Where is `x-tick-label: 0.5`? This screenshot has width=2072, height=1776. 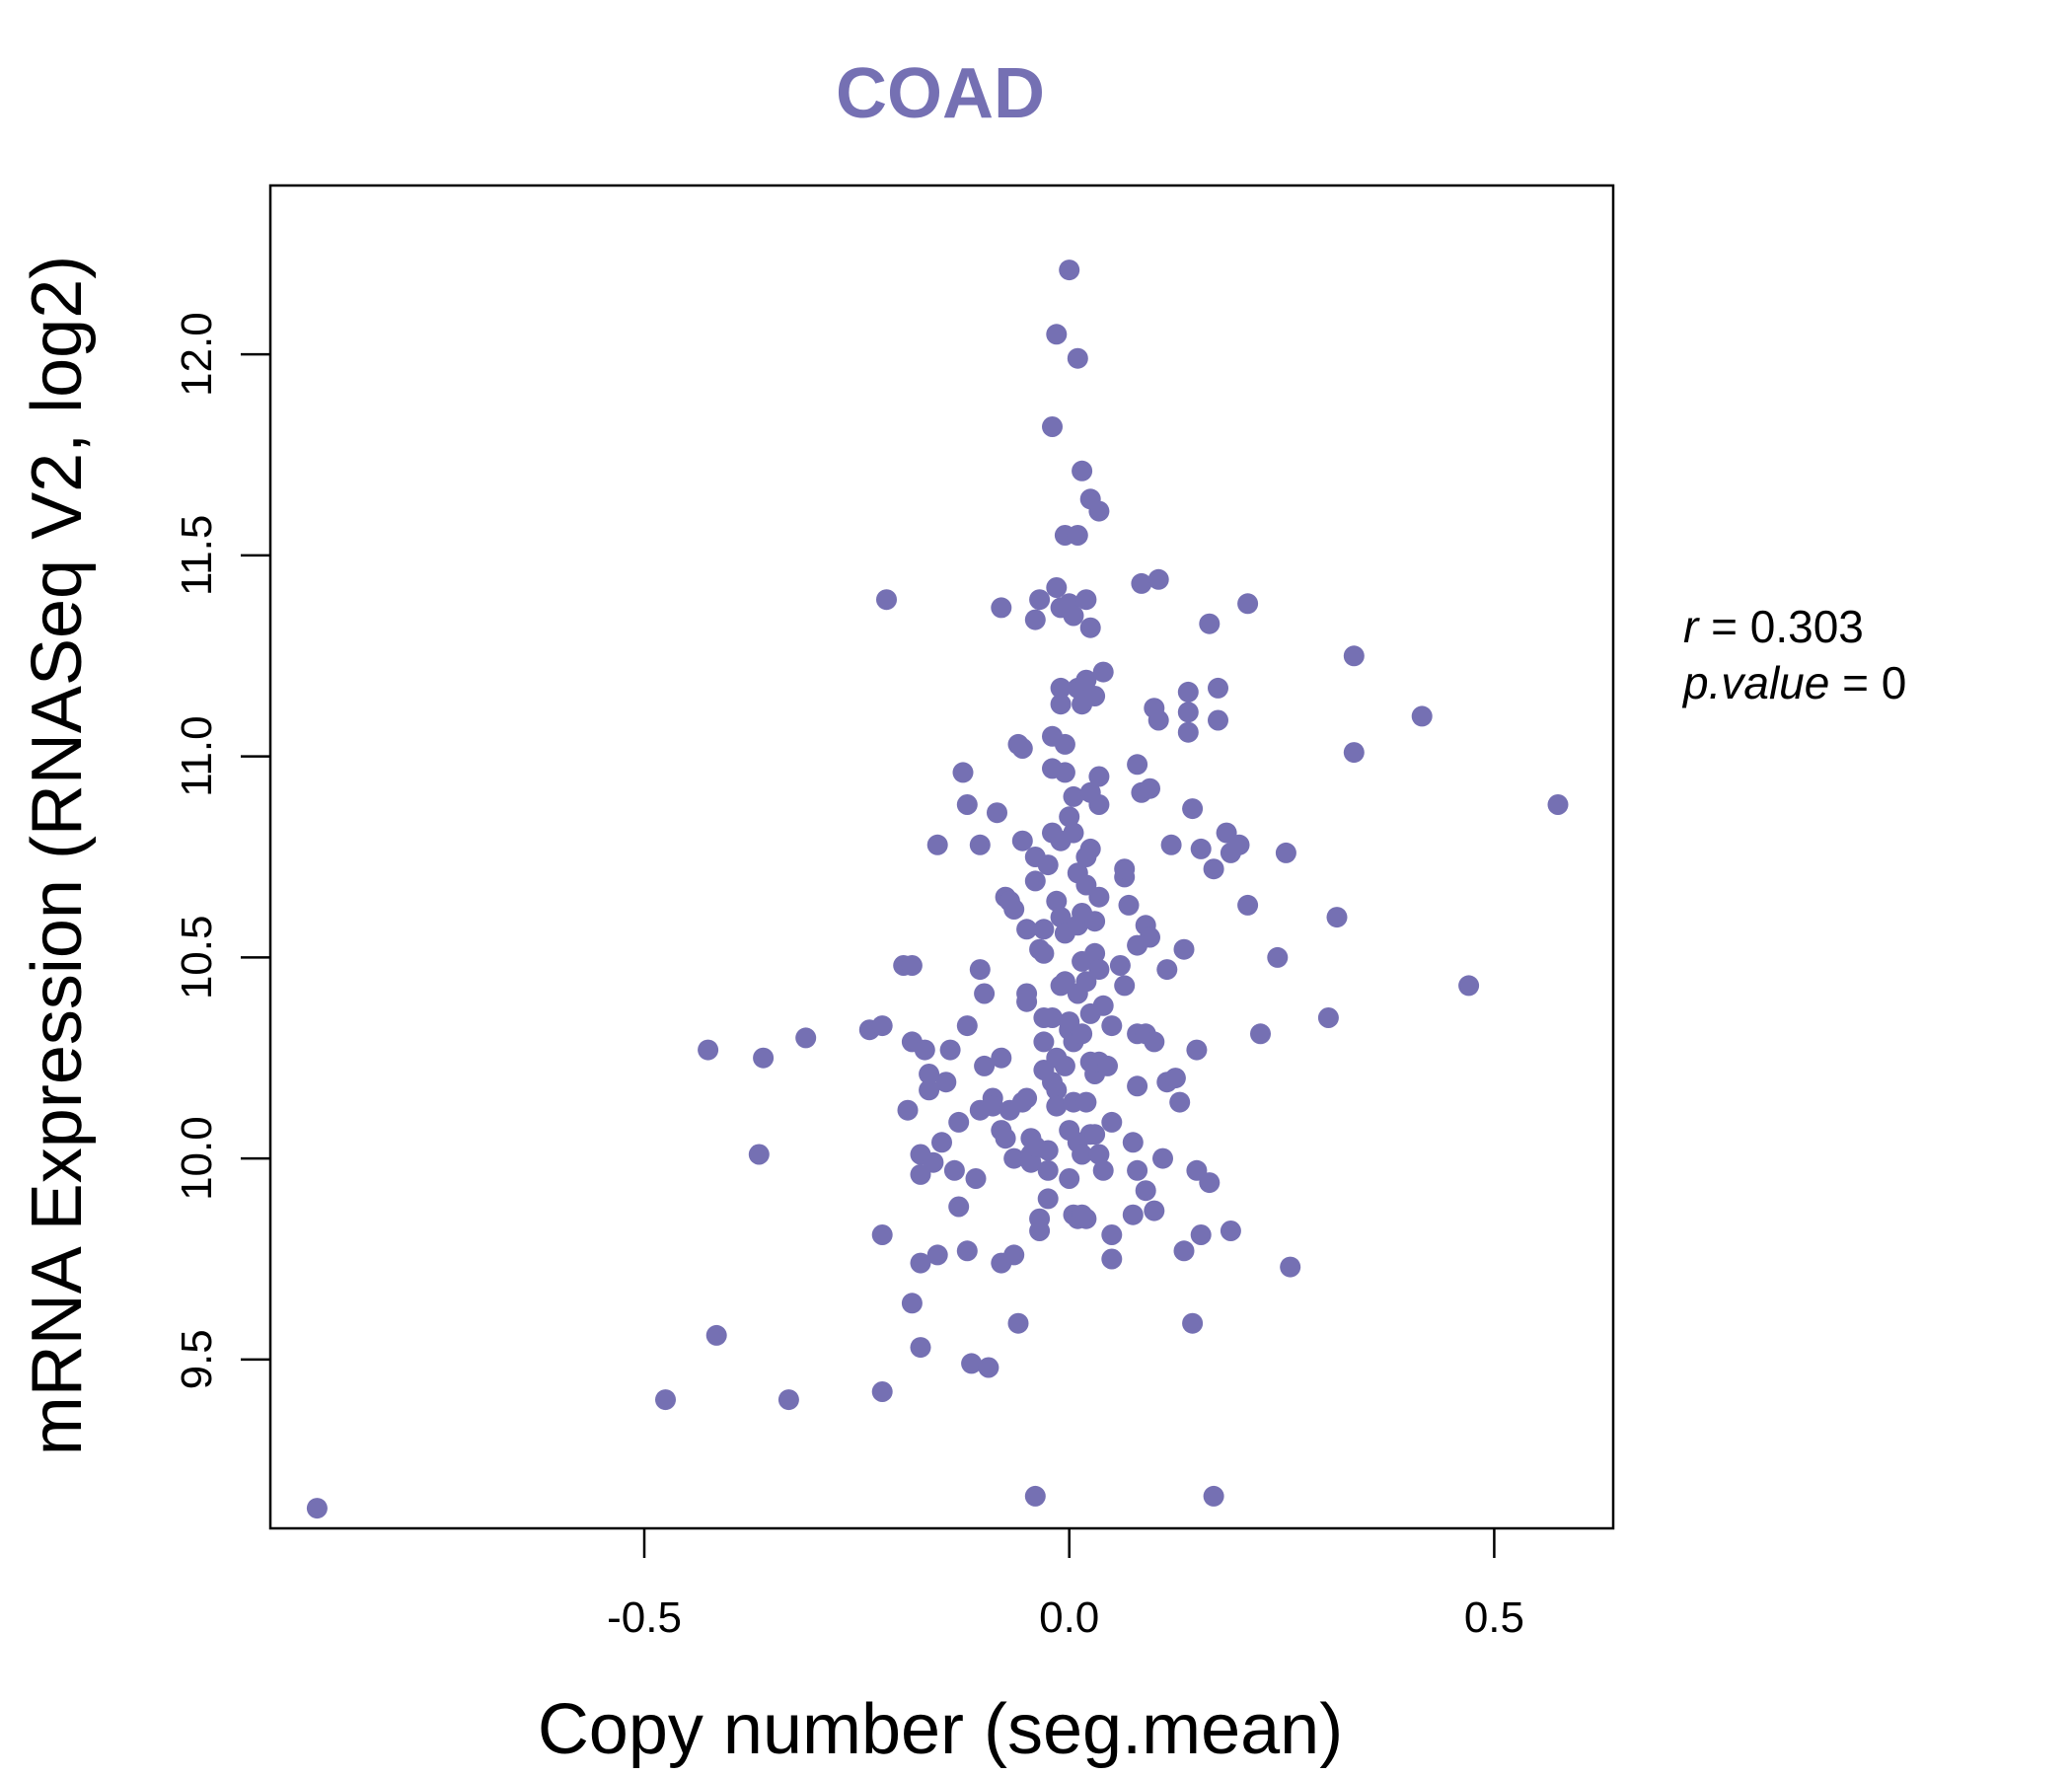
x-tick-label: 0.5 is located at coordinates (1494, 1618).